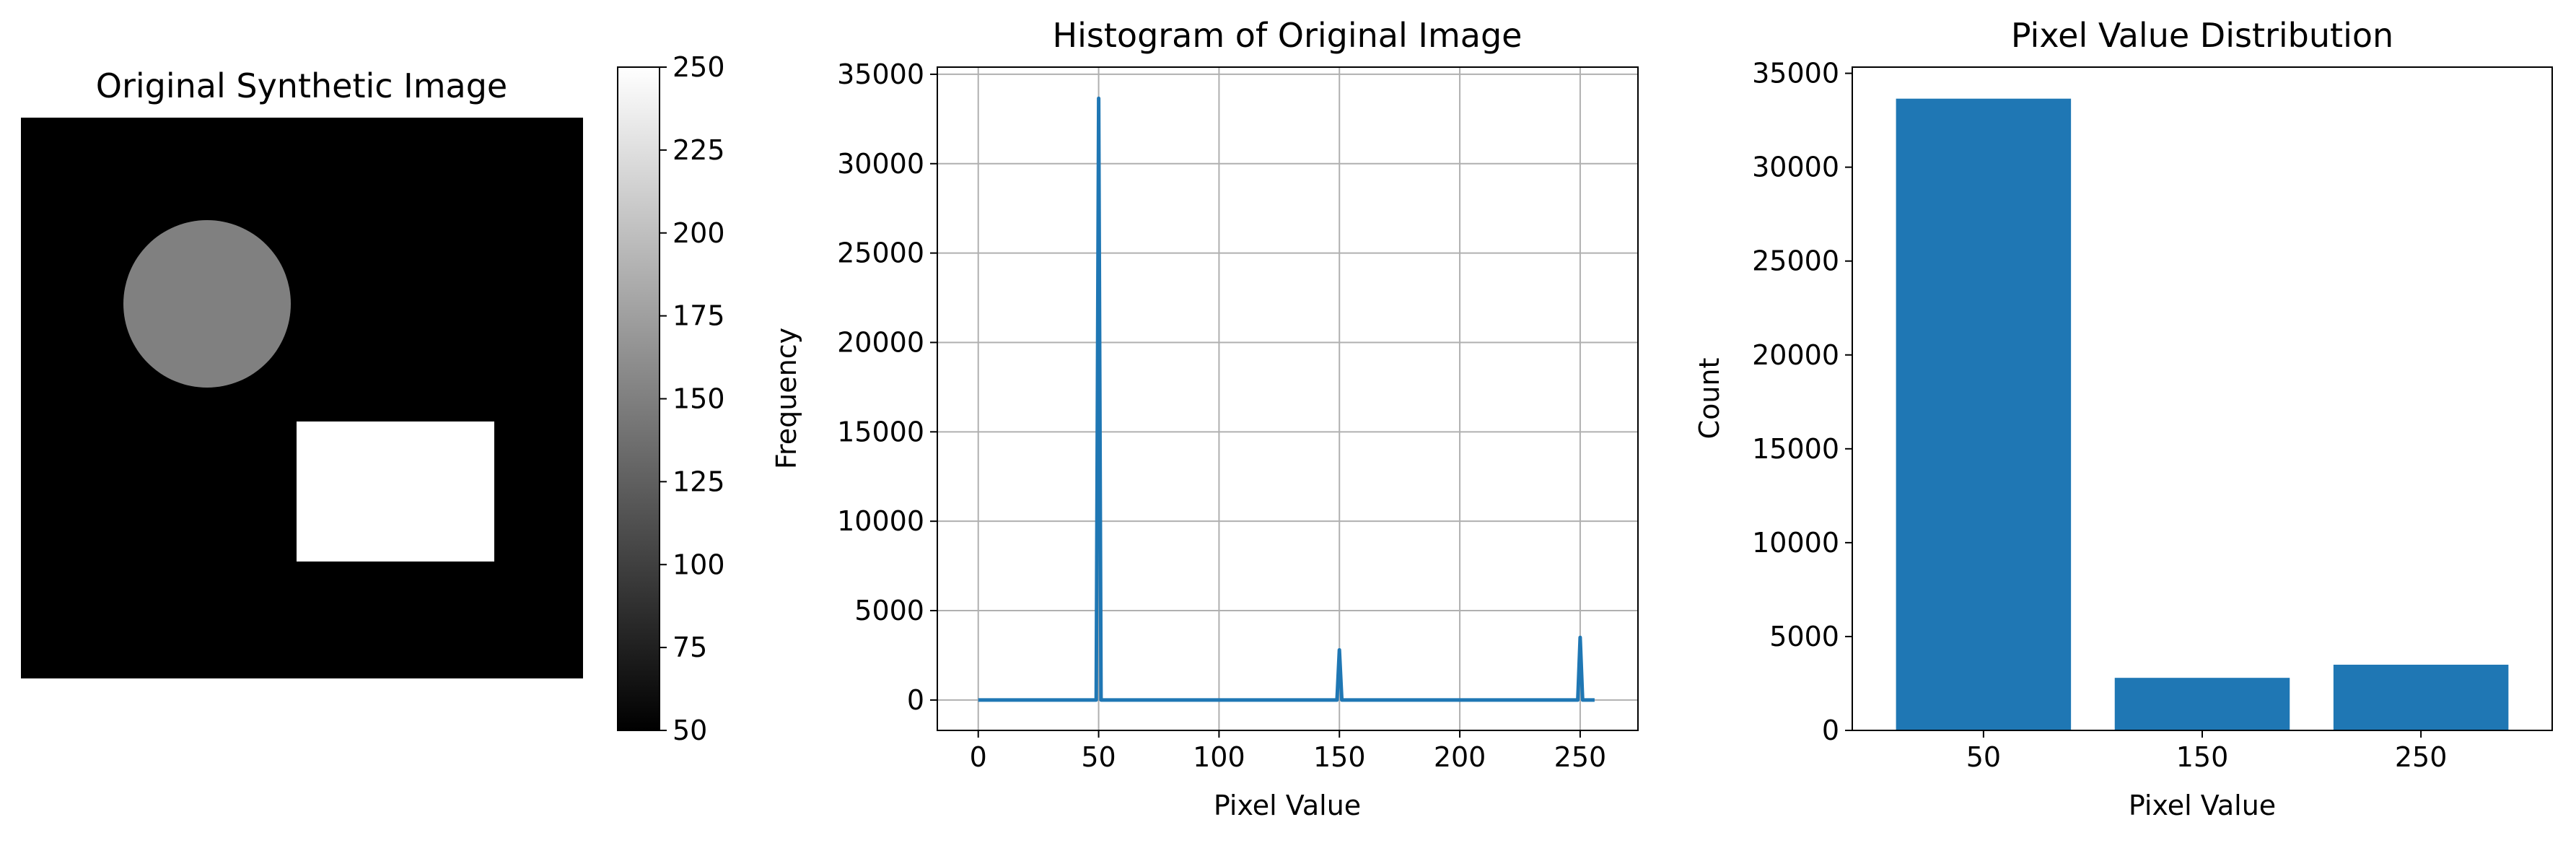  Describe the element at coordinates (786, 398) in the screenshot. I see `histogram-ylabel: Frequency` at that location.